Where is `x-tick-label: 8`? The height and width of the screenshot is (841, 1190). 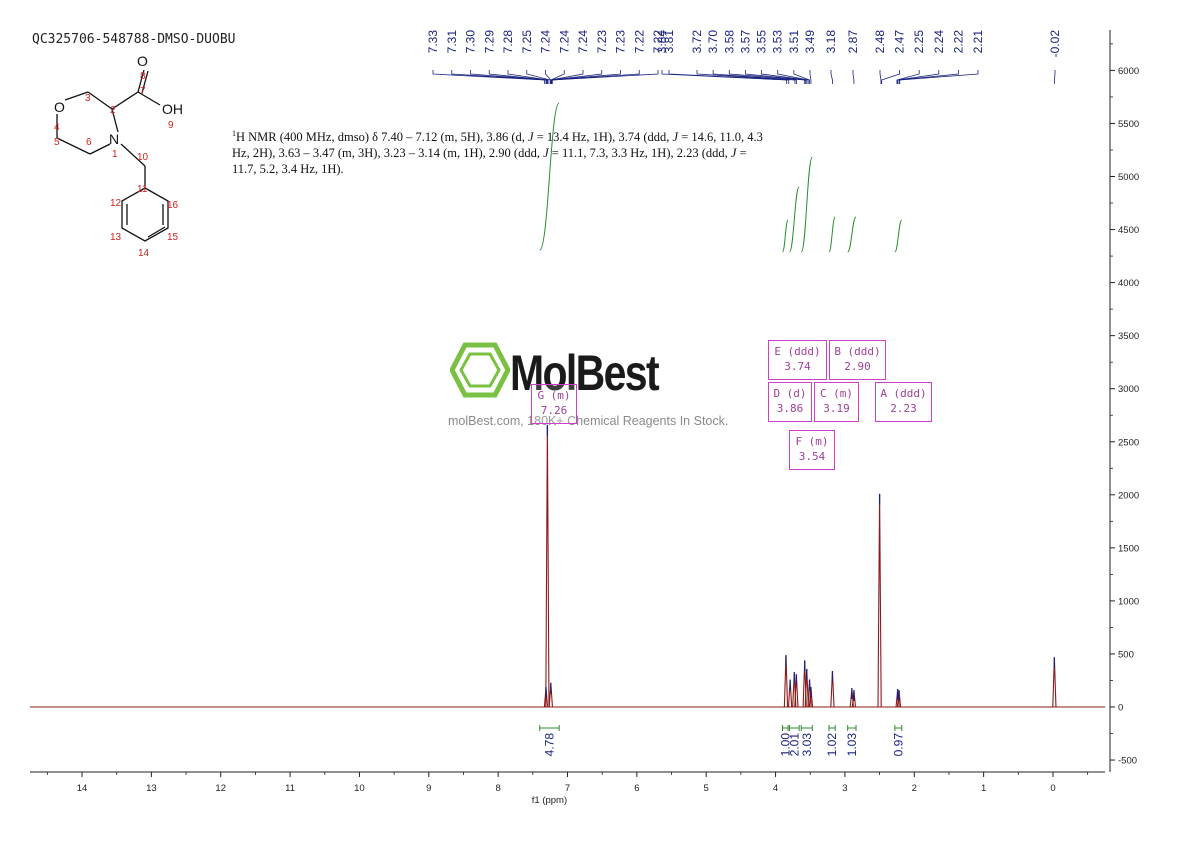 x-tick-label: 8 is located at coordinates (497, 788).